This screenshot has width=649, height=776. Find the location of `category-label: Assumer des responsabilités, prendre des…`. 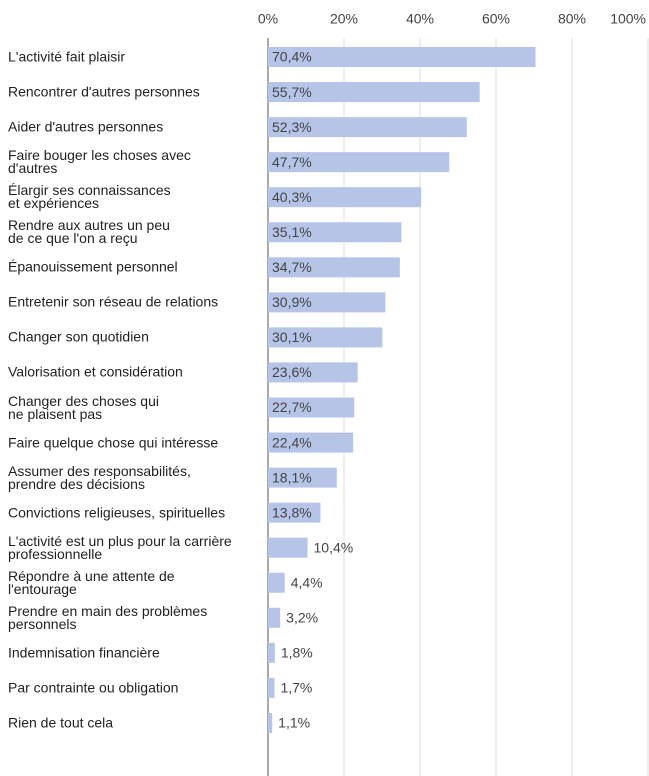

category-label: Assumer des responsabilités, prendre des… is located at coordinates (99, 477).